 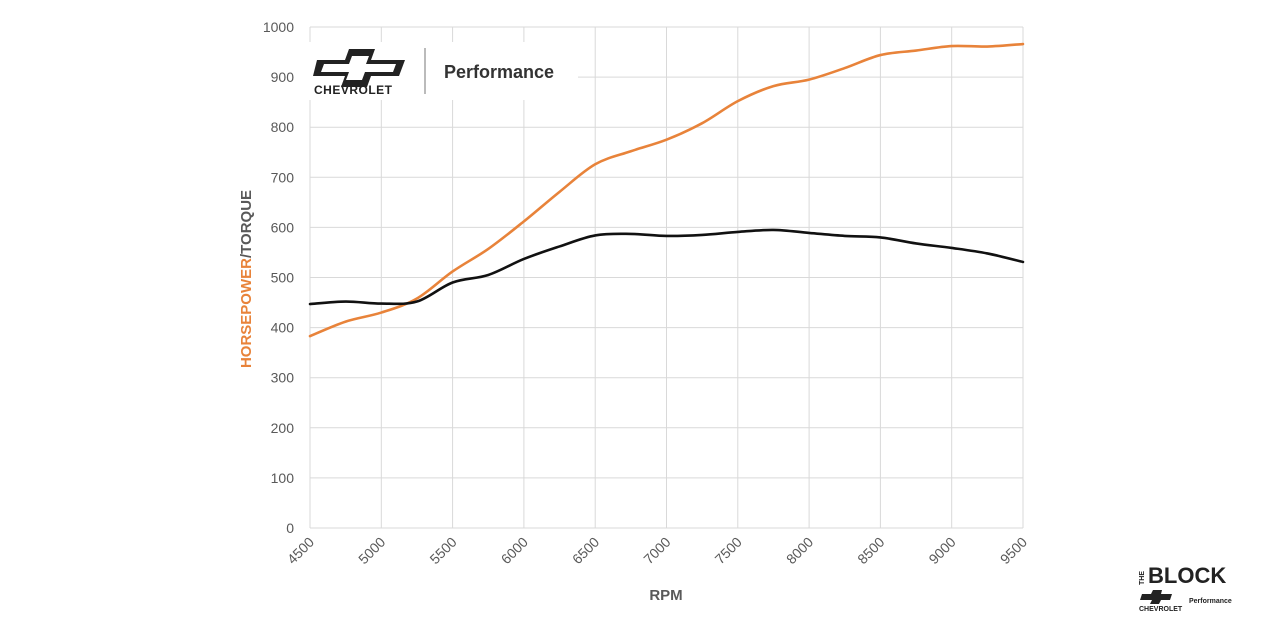 What do you see at coordinates (300, 550) in the screenshot?
I see `x-tick-label: 4500` at bounding box center [300, 550].